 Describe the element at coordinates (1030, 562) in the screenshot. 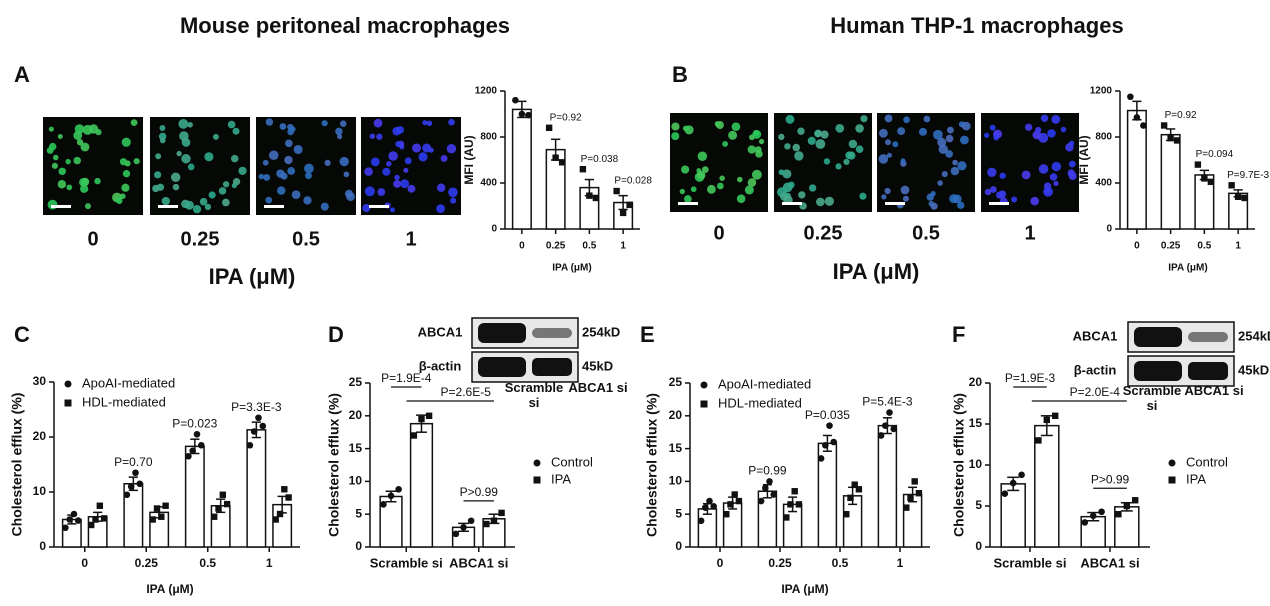

I see `x-tick-label: Scramble si` at that location.